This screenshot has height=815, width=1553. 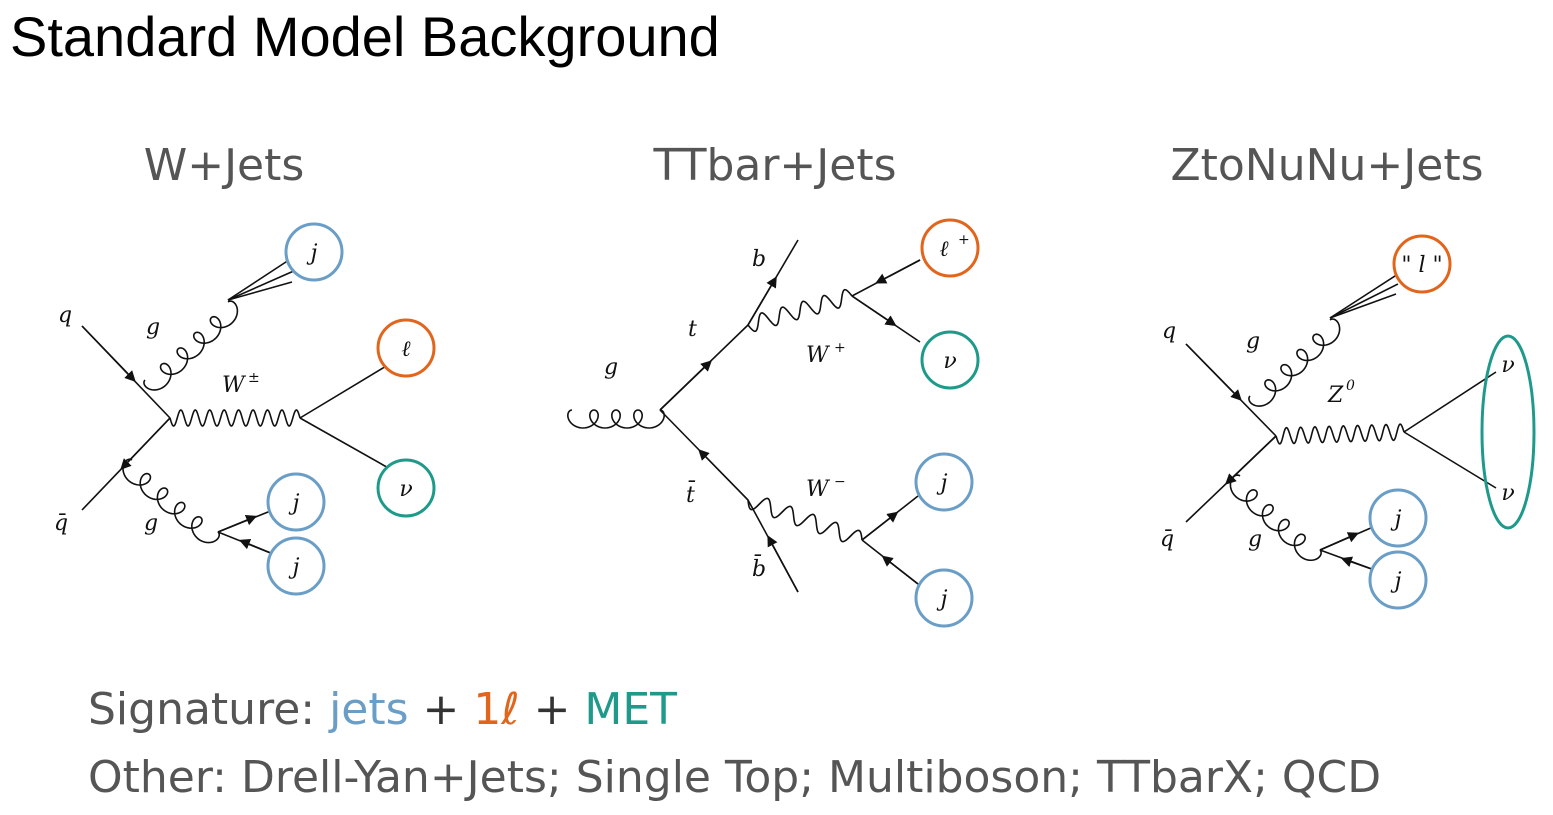 I want to click on label-b: b, so click(x=759, y=259).